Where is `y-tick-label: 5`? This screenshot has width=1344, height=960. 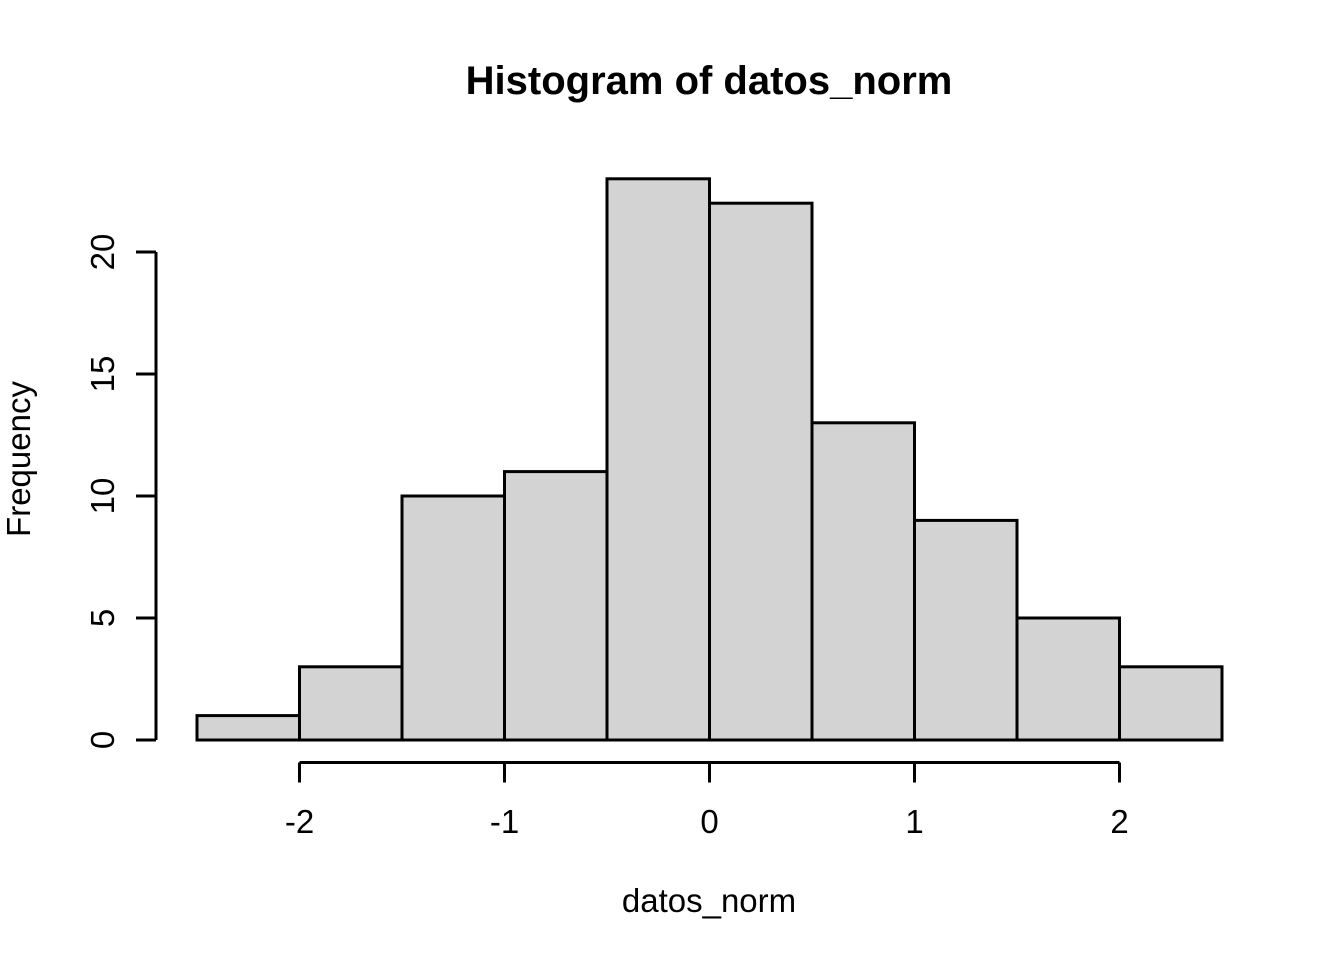
y-tick-label: 5 is located at coordinates (102, 618).